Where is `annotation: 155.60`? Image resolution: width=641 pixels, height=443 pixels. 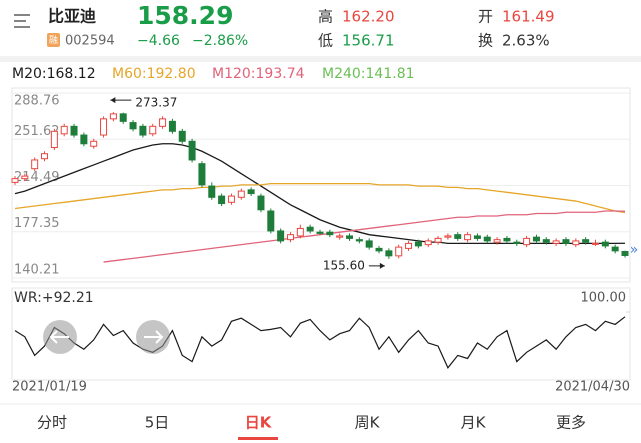 annotation: 155.60 is located at coordinates (344, 265).